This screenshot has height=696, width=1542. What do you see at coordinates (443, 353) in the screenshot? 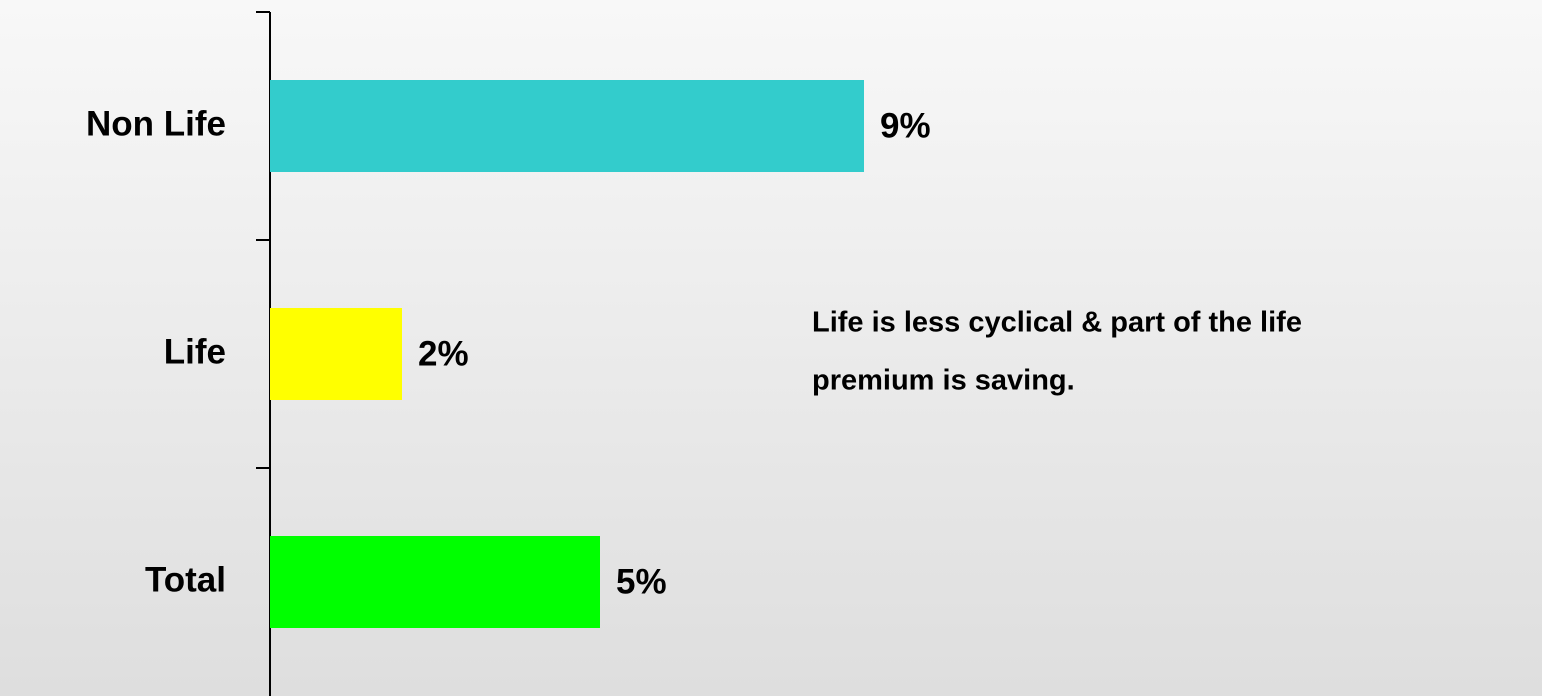
I see `value-label: 2%` at bounding box center [443, 353].